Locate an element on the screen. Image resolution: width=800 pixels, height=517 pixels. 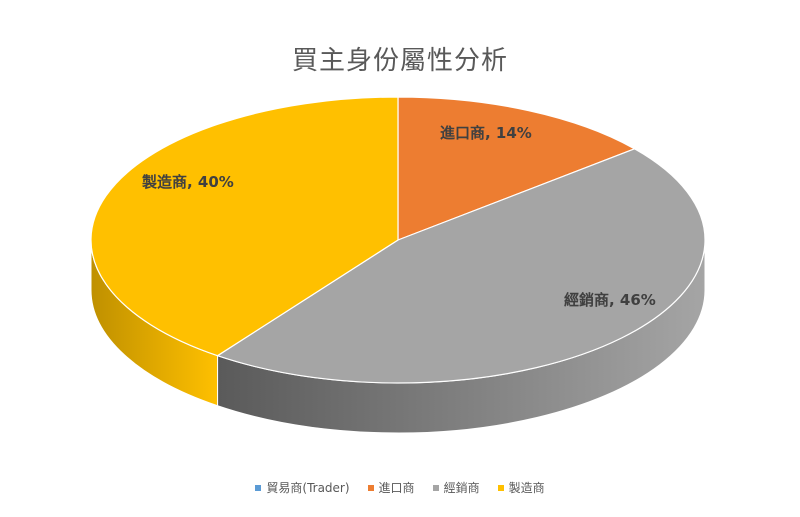
legend-item-manufacturer: 製造商 is located at coordinates (521, 487).